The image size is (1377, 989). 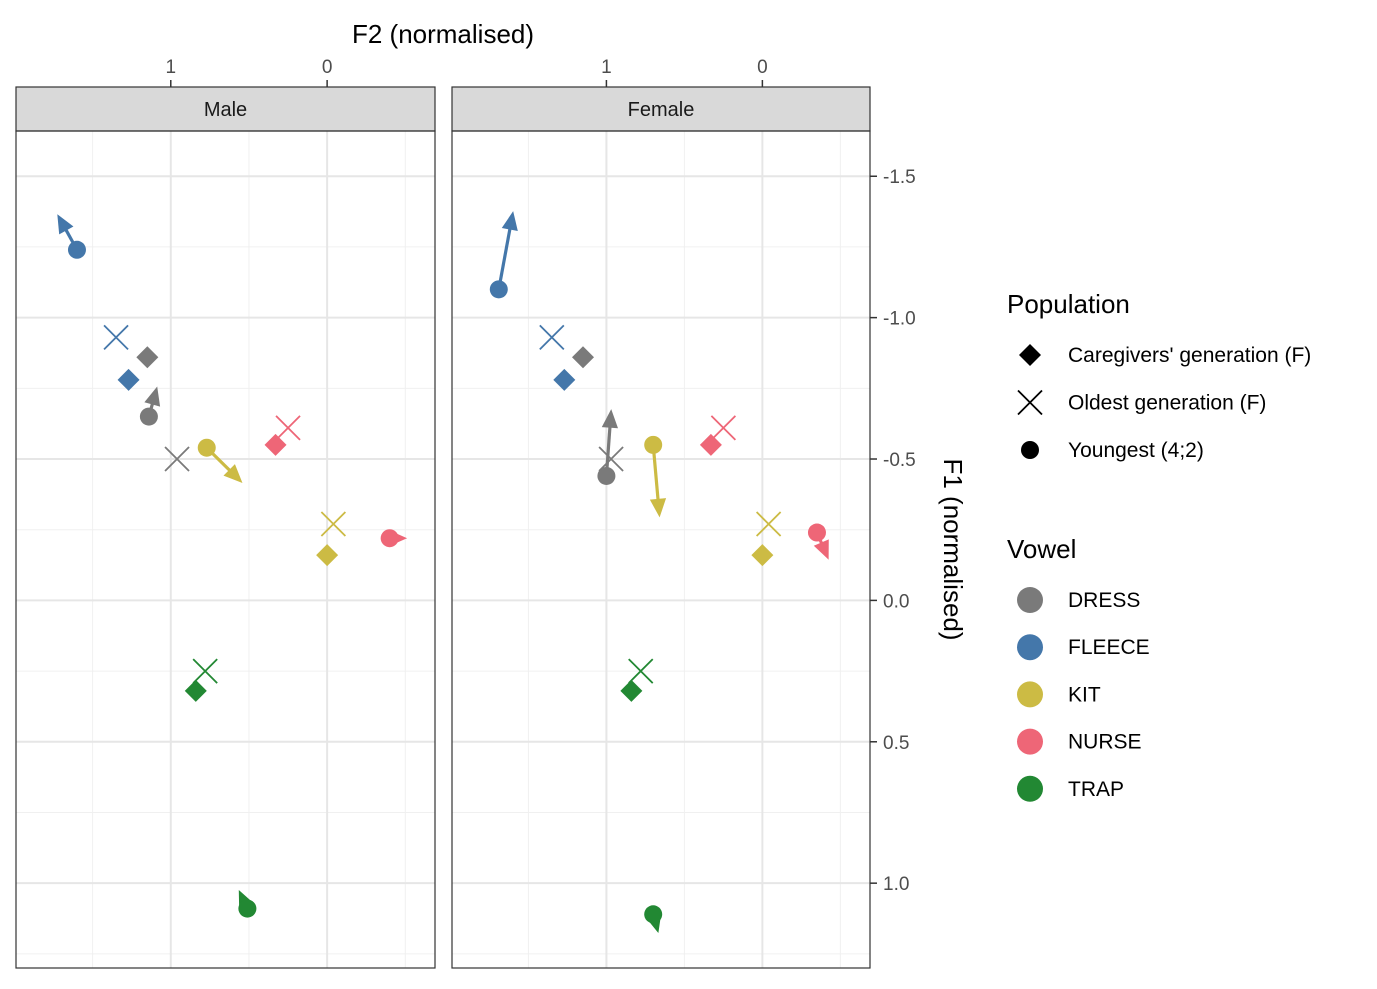 I want to click on arrow-head-nurse, so click(x=821, y=549).